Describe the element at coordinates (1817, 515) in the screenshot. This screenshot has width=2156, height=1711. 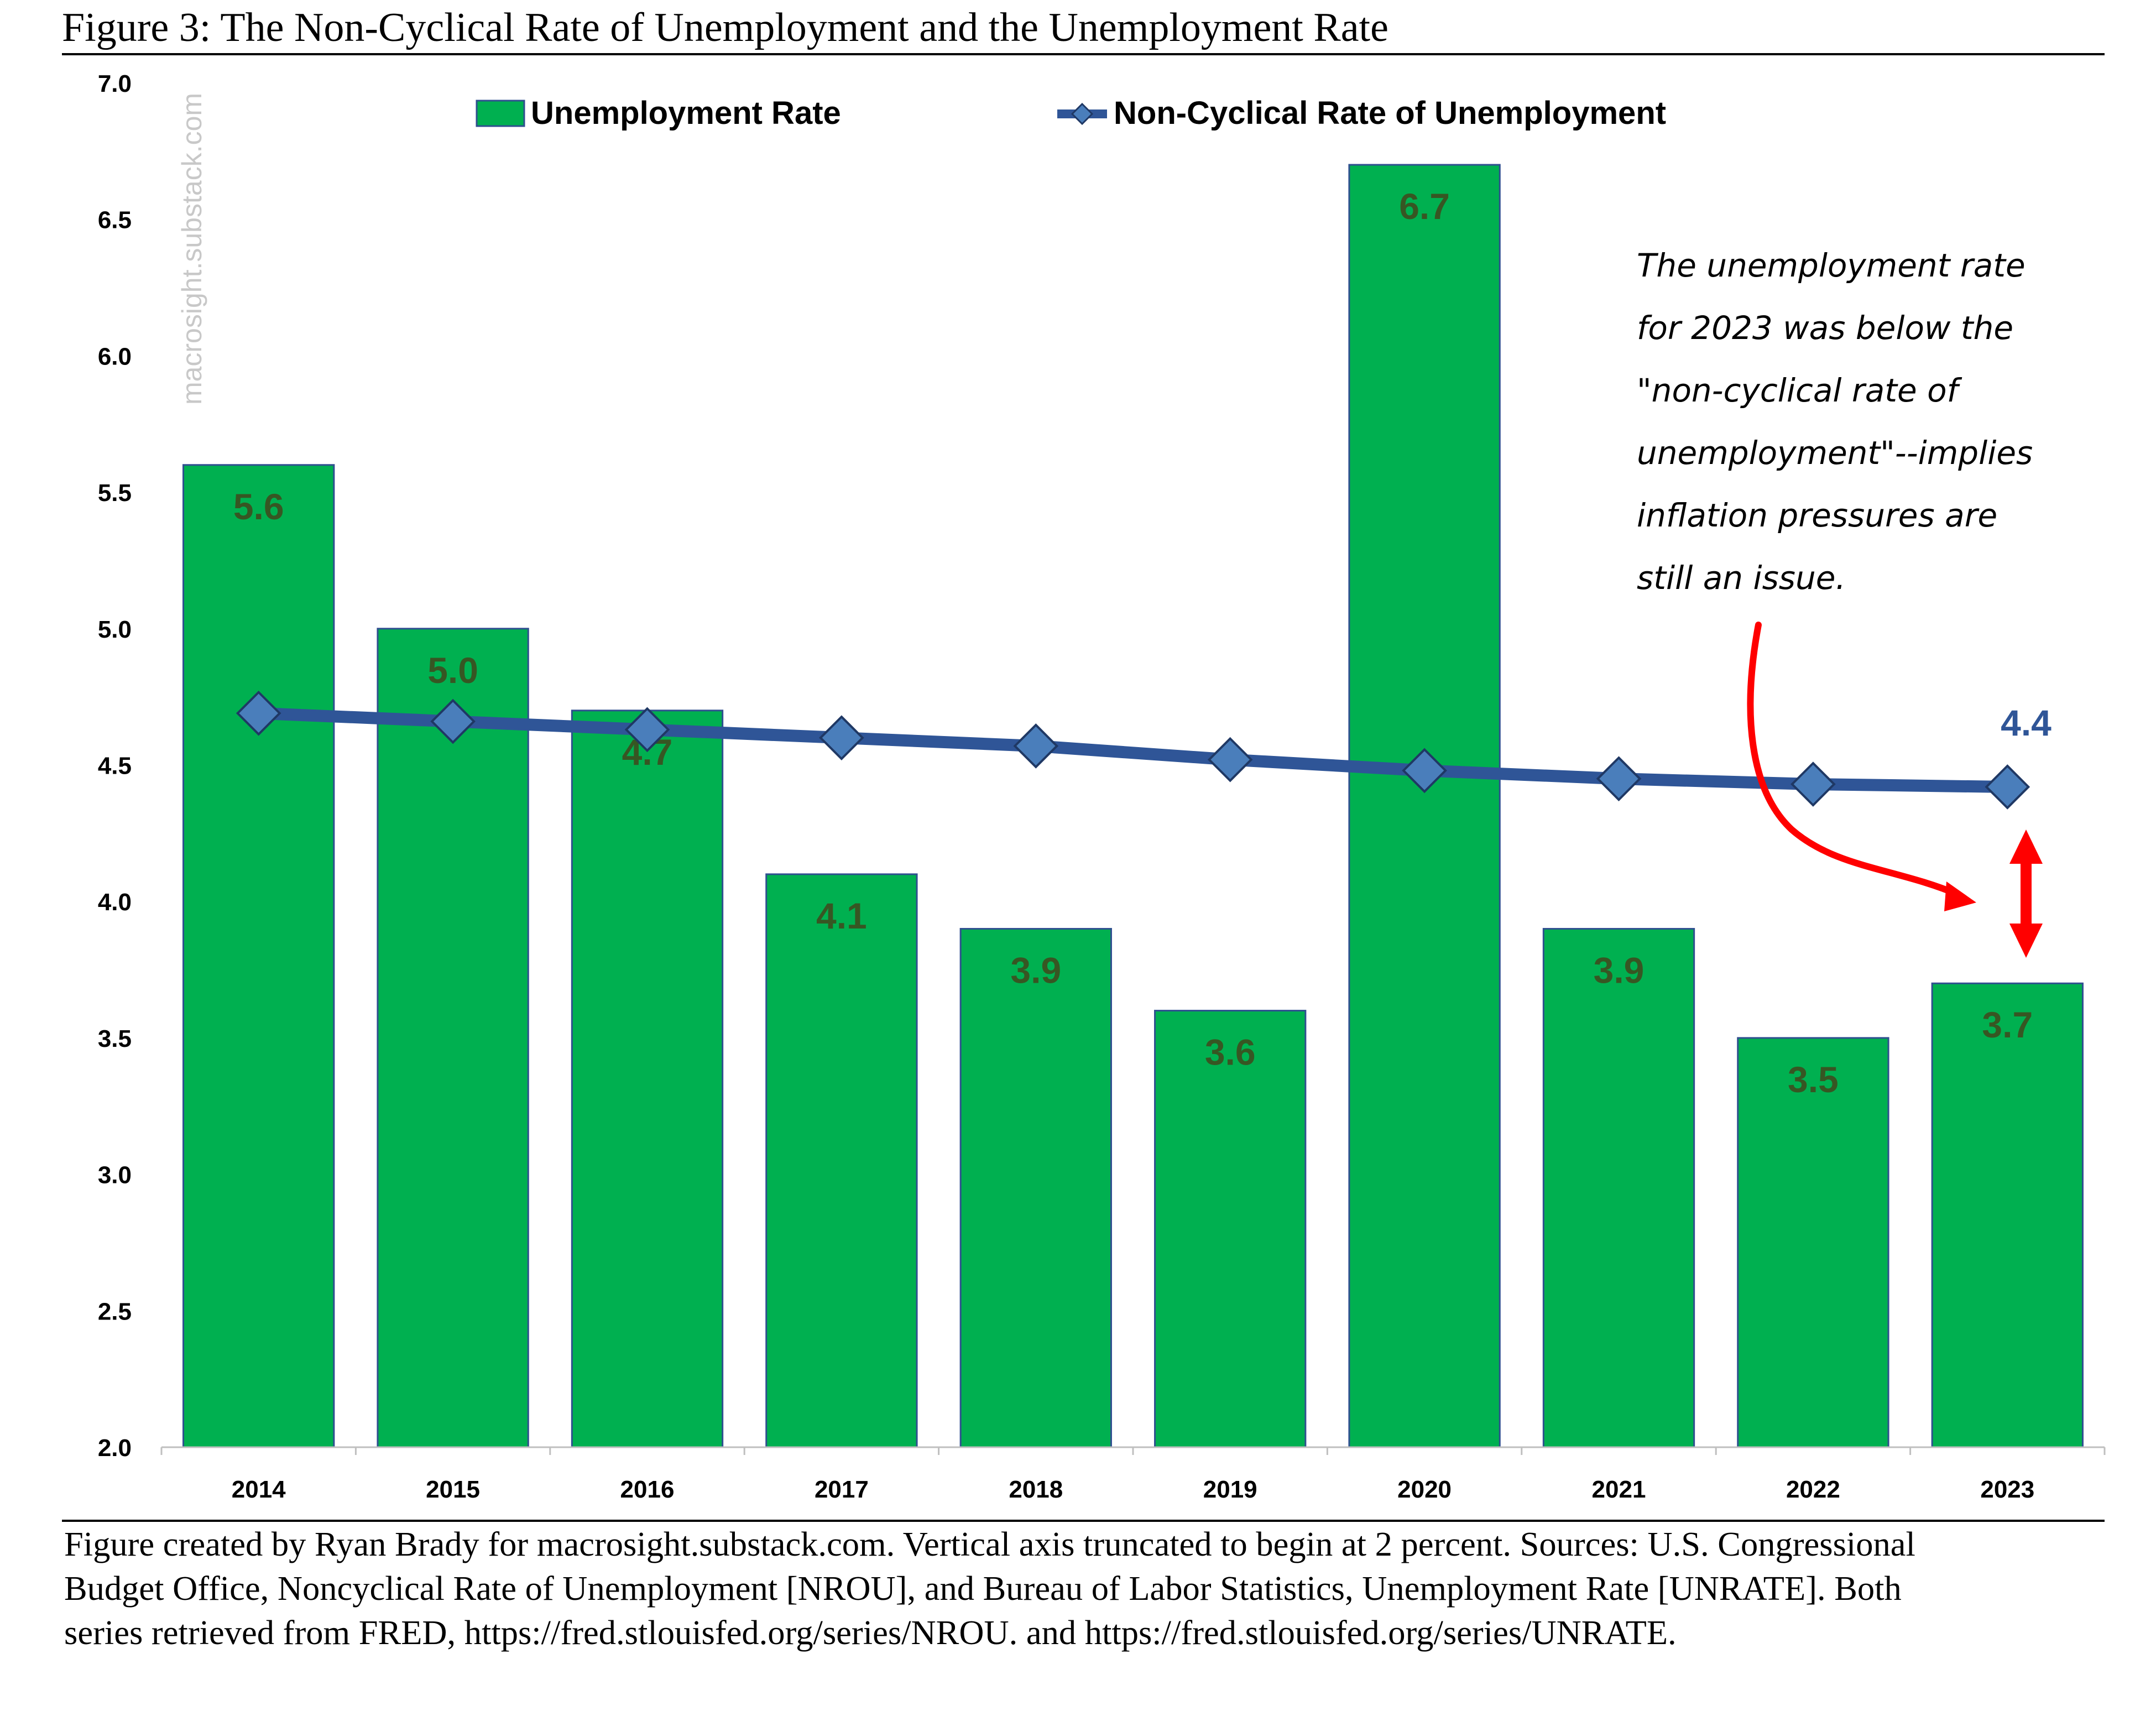
I see `annotation-line: inflation pressures are` at that location.